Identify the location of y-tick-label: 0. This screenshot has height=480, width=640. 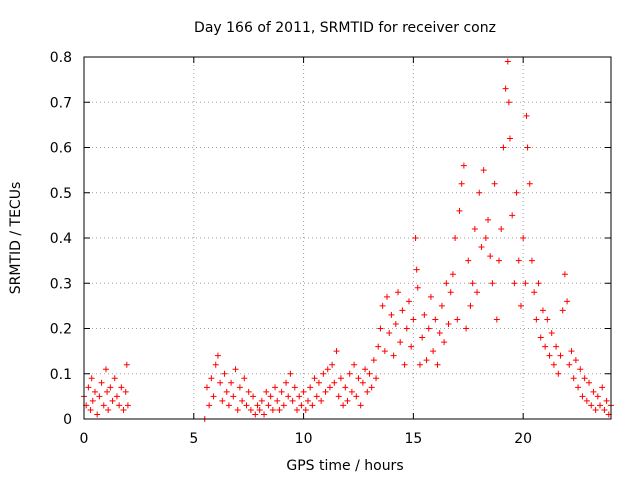
(67, 420).